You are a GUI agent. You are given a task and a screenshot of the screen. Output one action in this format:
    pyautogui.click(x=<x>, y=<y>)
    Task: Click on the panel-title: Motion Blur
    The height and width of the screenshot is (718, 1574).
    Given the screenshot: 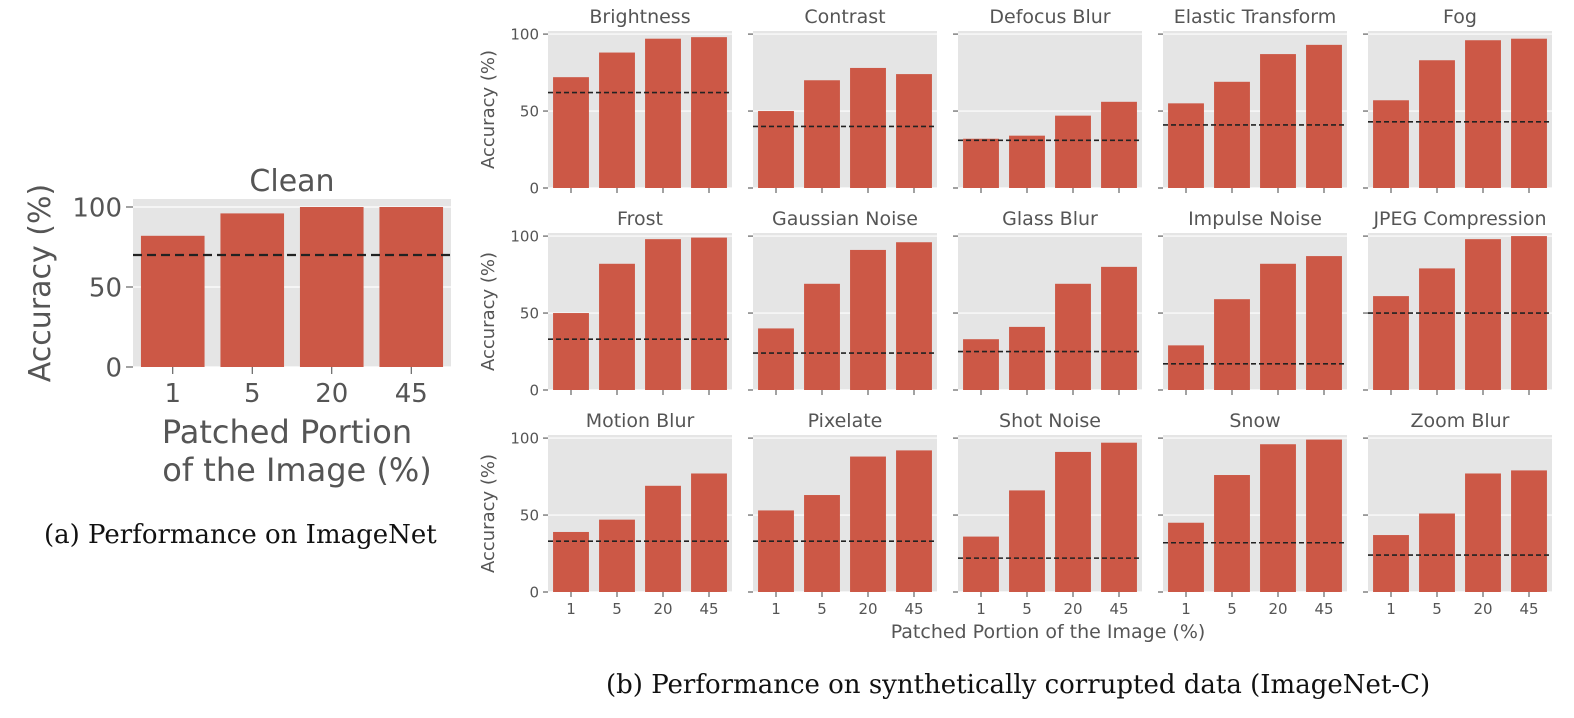 What is the action you would take?
    pyautogui.click(x=640, y=421)
    